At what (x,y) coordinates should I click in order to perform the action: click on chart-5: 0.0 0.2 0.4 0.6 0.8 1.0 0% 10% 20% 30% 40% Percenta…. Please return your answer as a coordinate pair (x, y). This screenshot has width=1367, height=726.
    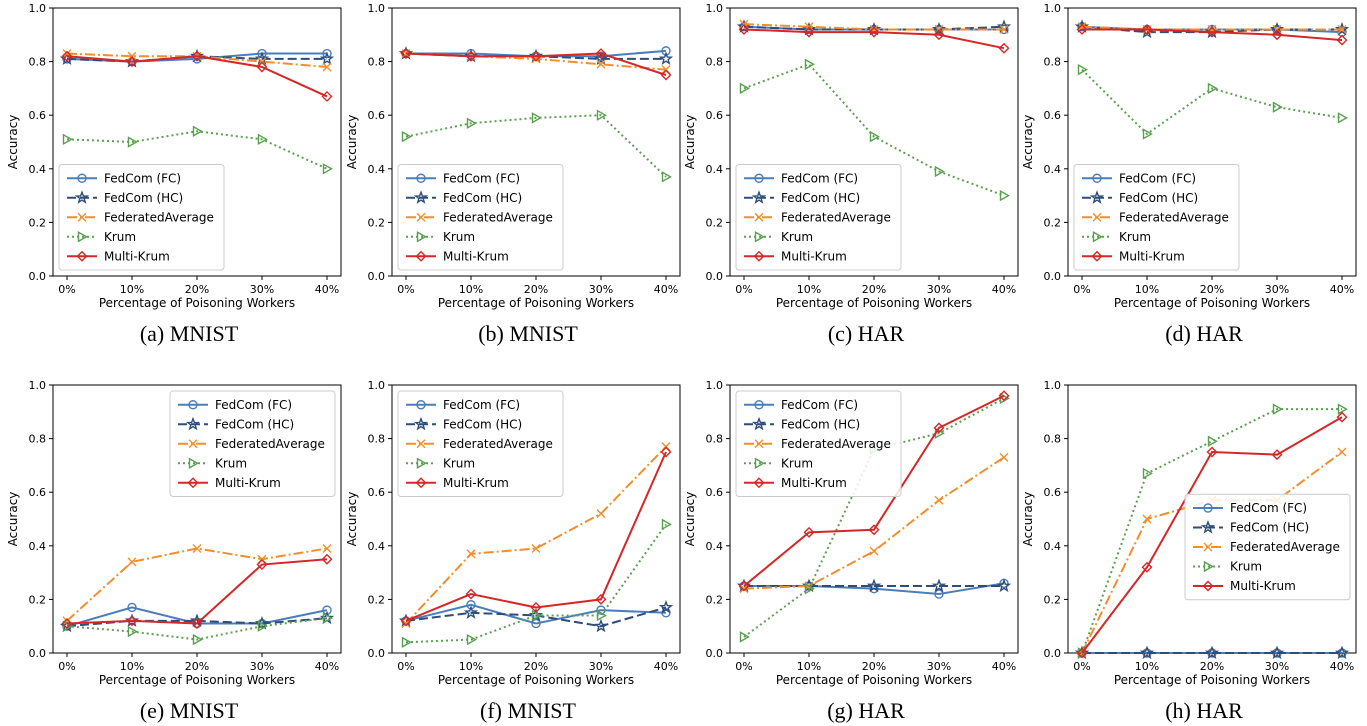
    Looking at the image, I should click on (174, 551).